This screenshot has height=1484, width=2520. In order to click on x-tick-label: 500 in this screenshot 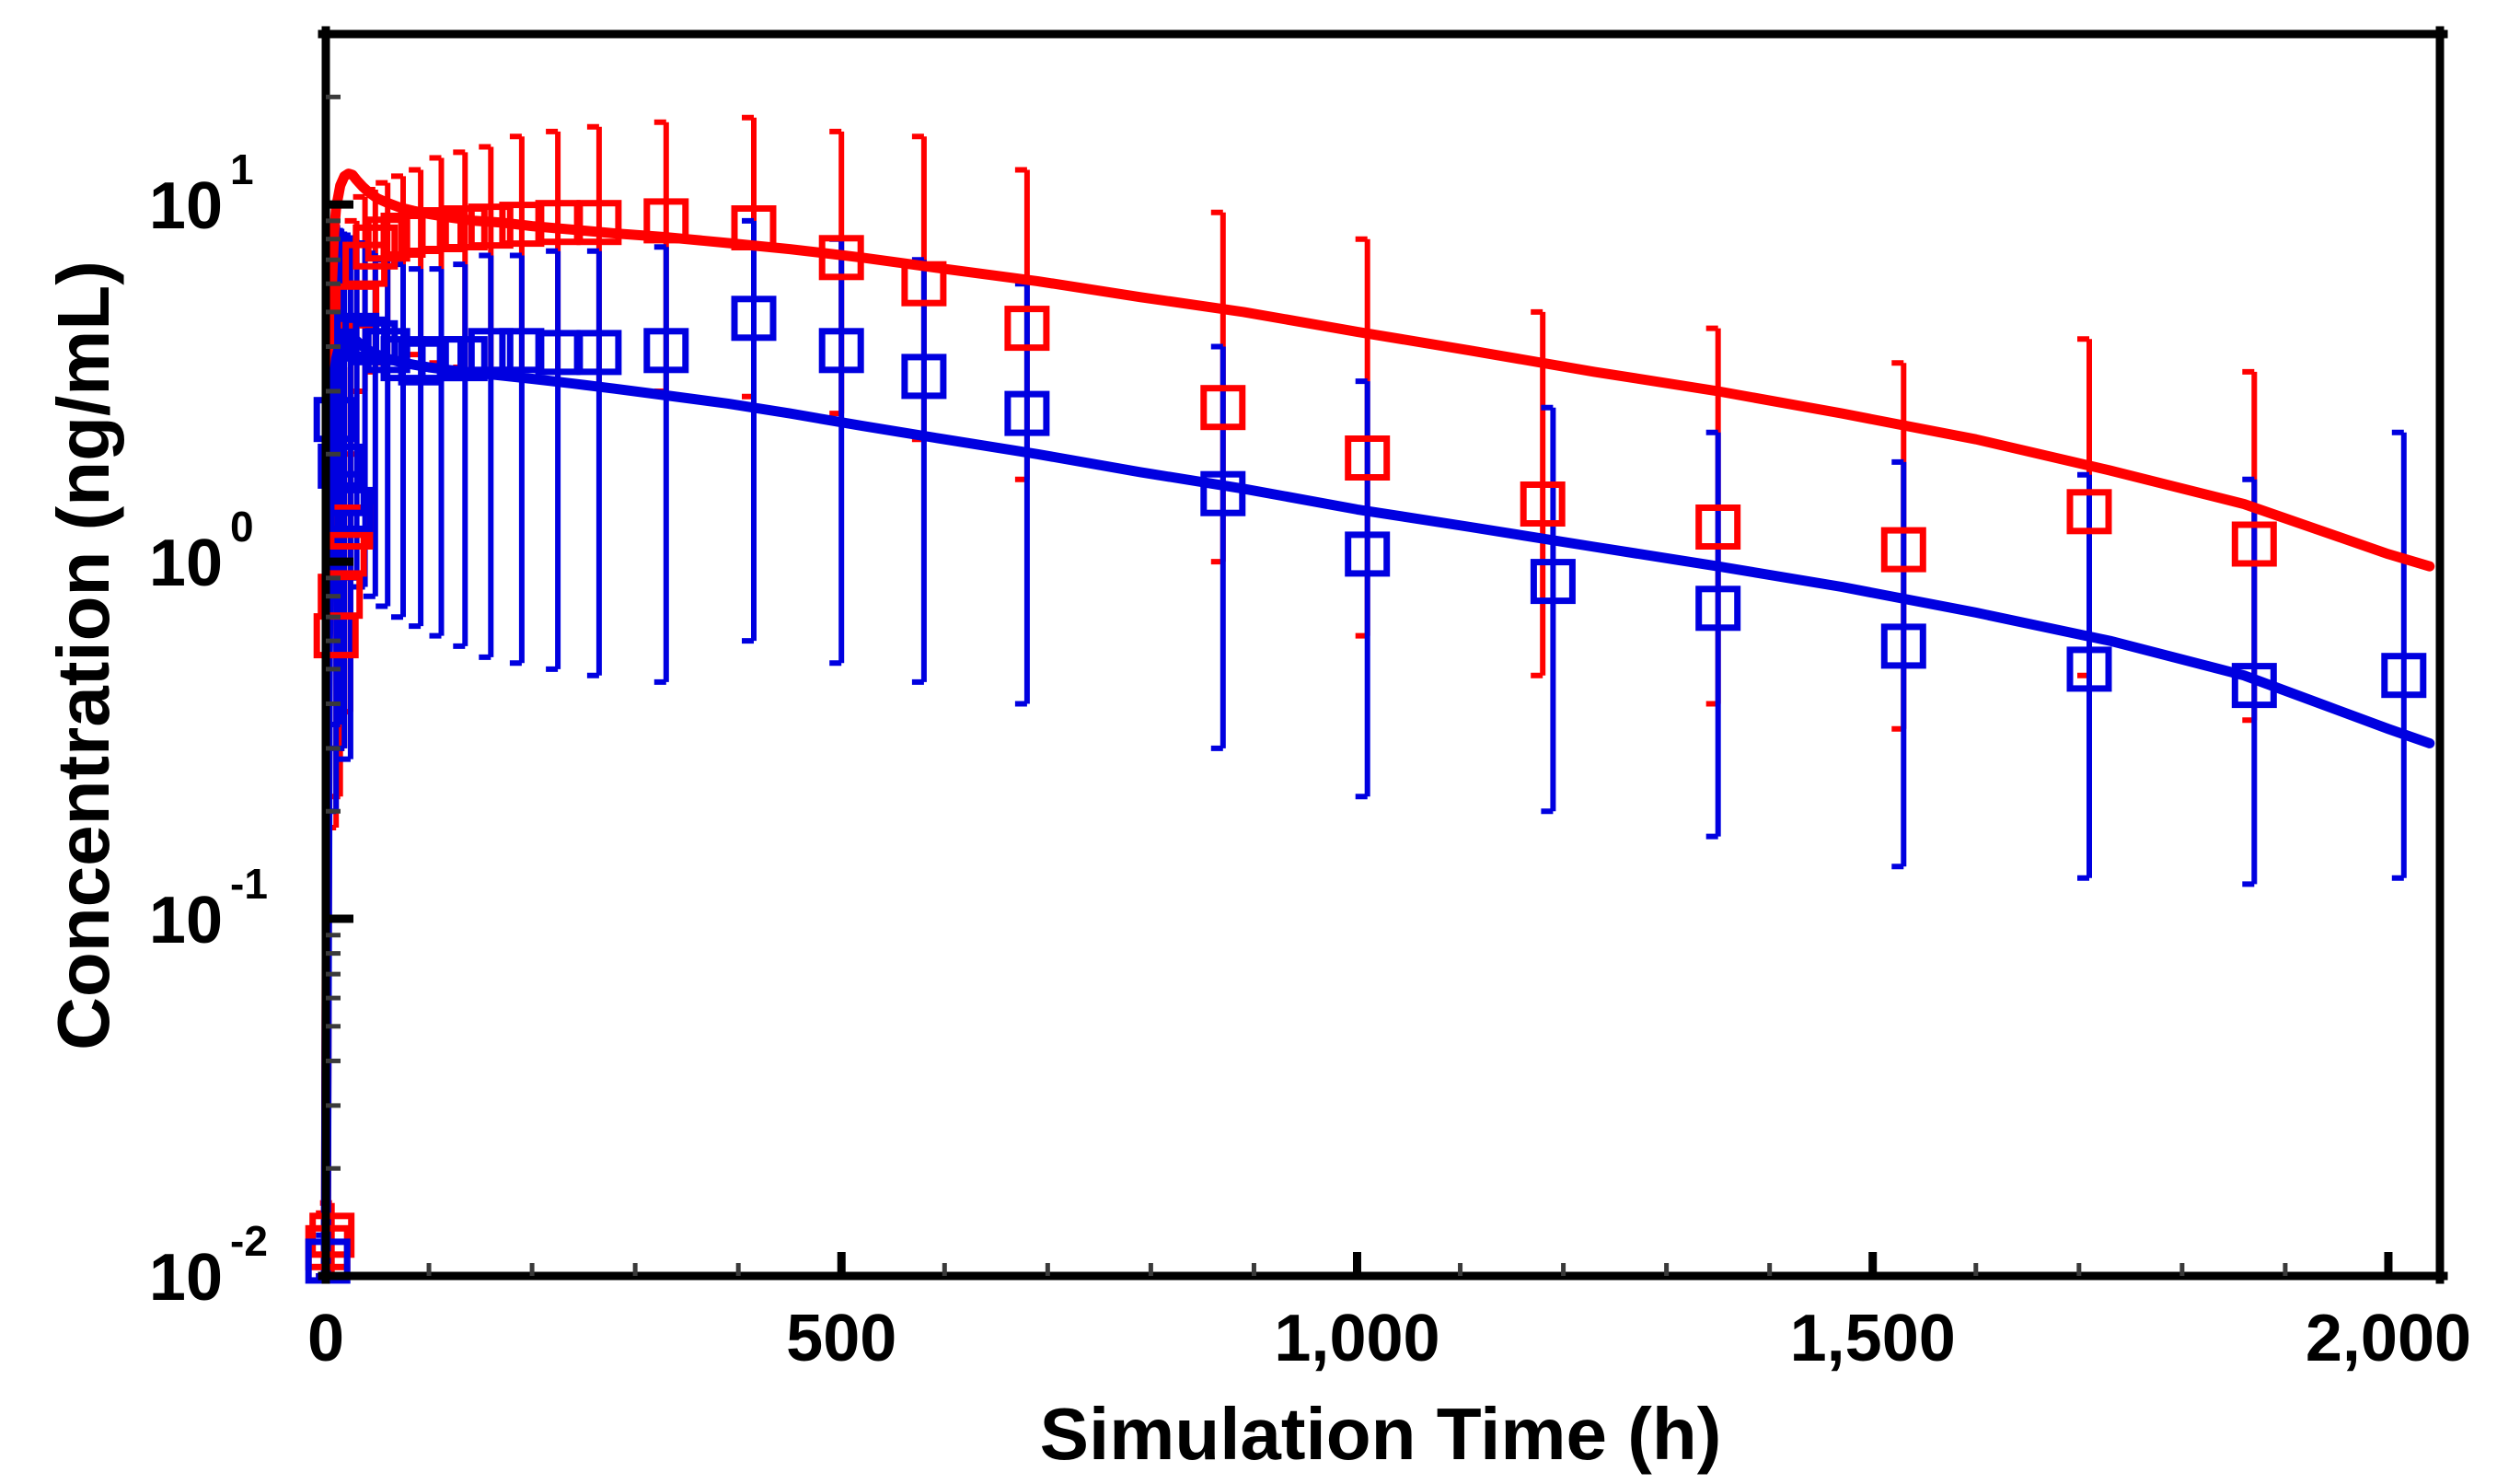, I will do `click(841, 1338)`.